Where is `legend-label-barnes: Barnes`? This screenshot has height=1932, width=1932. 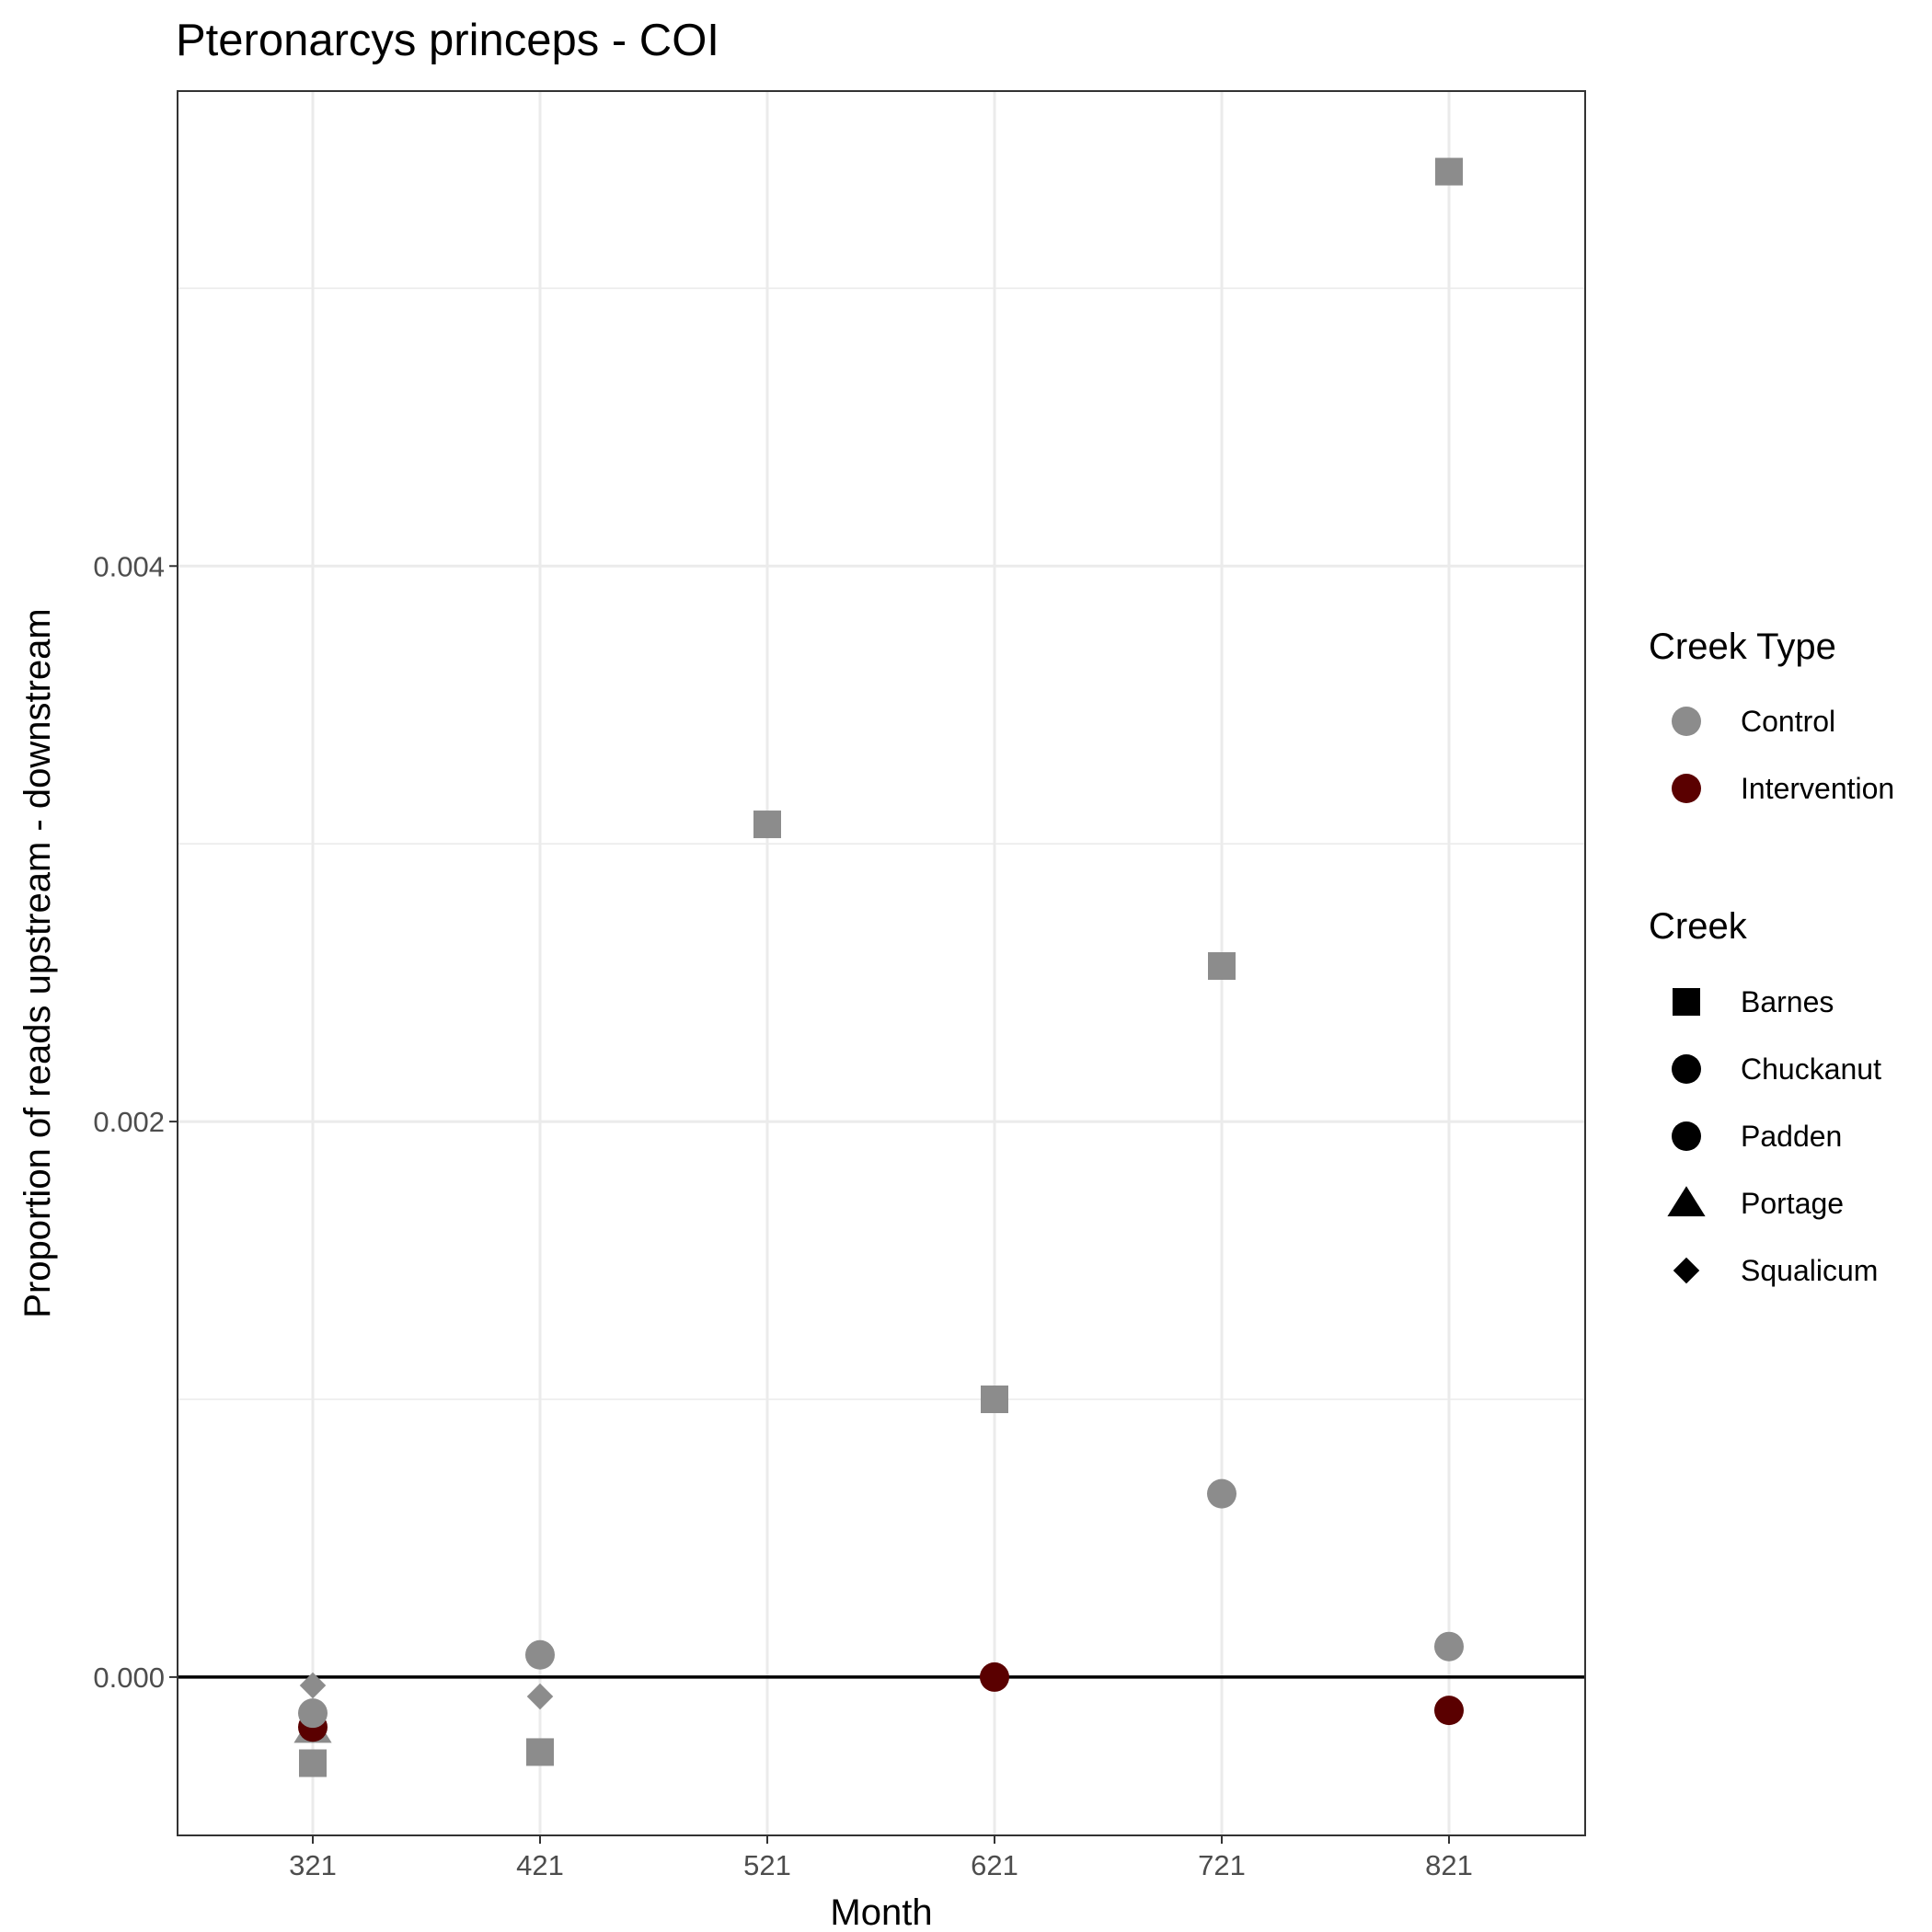 legend-label-barnes: Barnes is located at coordinates (1787, 1001).